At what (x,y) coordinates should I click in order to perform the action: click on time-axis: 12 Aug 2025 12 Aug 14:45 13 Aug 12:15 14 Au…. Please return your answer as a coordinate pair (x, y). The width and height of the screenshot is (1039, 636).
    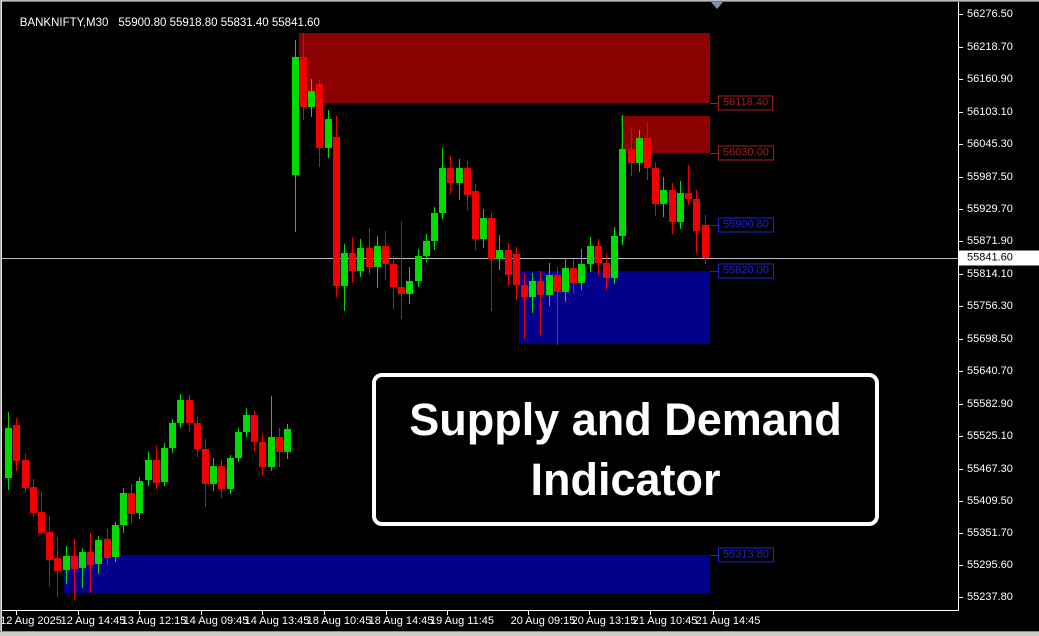
    Looking at the image, I should click on (519, 621).